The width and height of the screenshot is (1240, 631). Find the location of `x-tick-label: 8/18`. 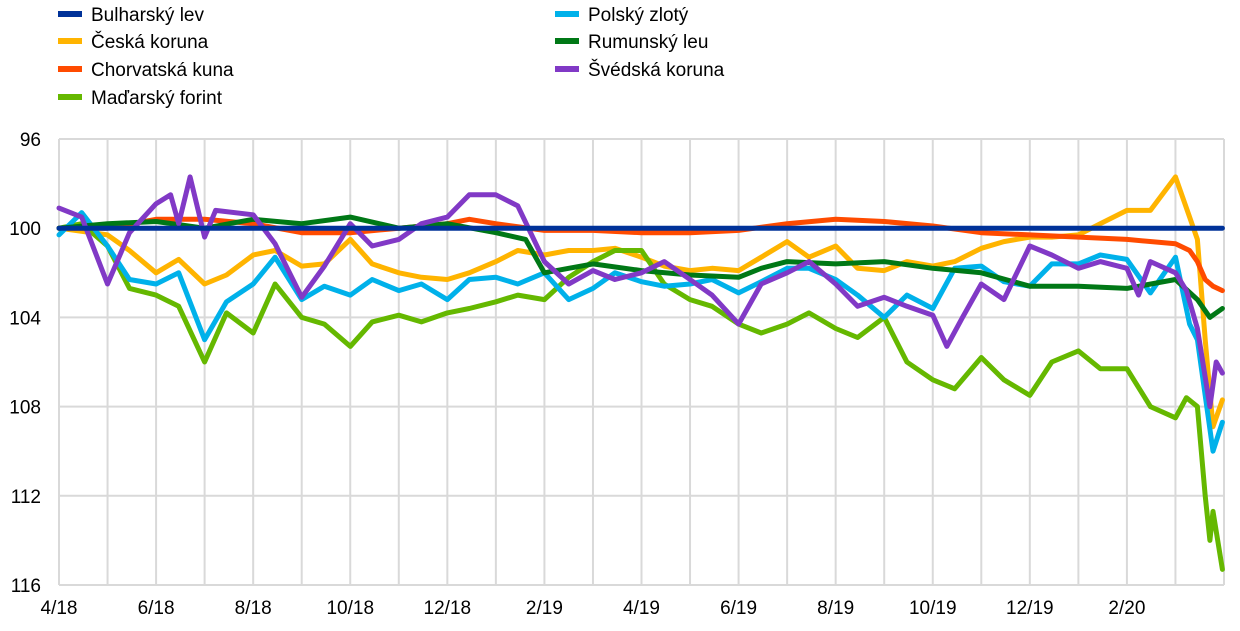

x-tick-label: 8/18 is located at coordinates (253, 608).